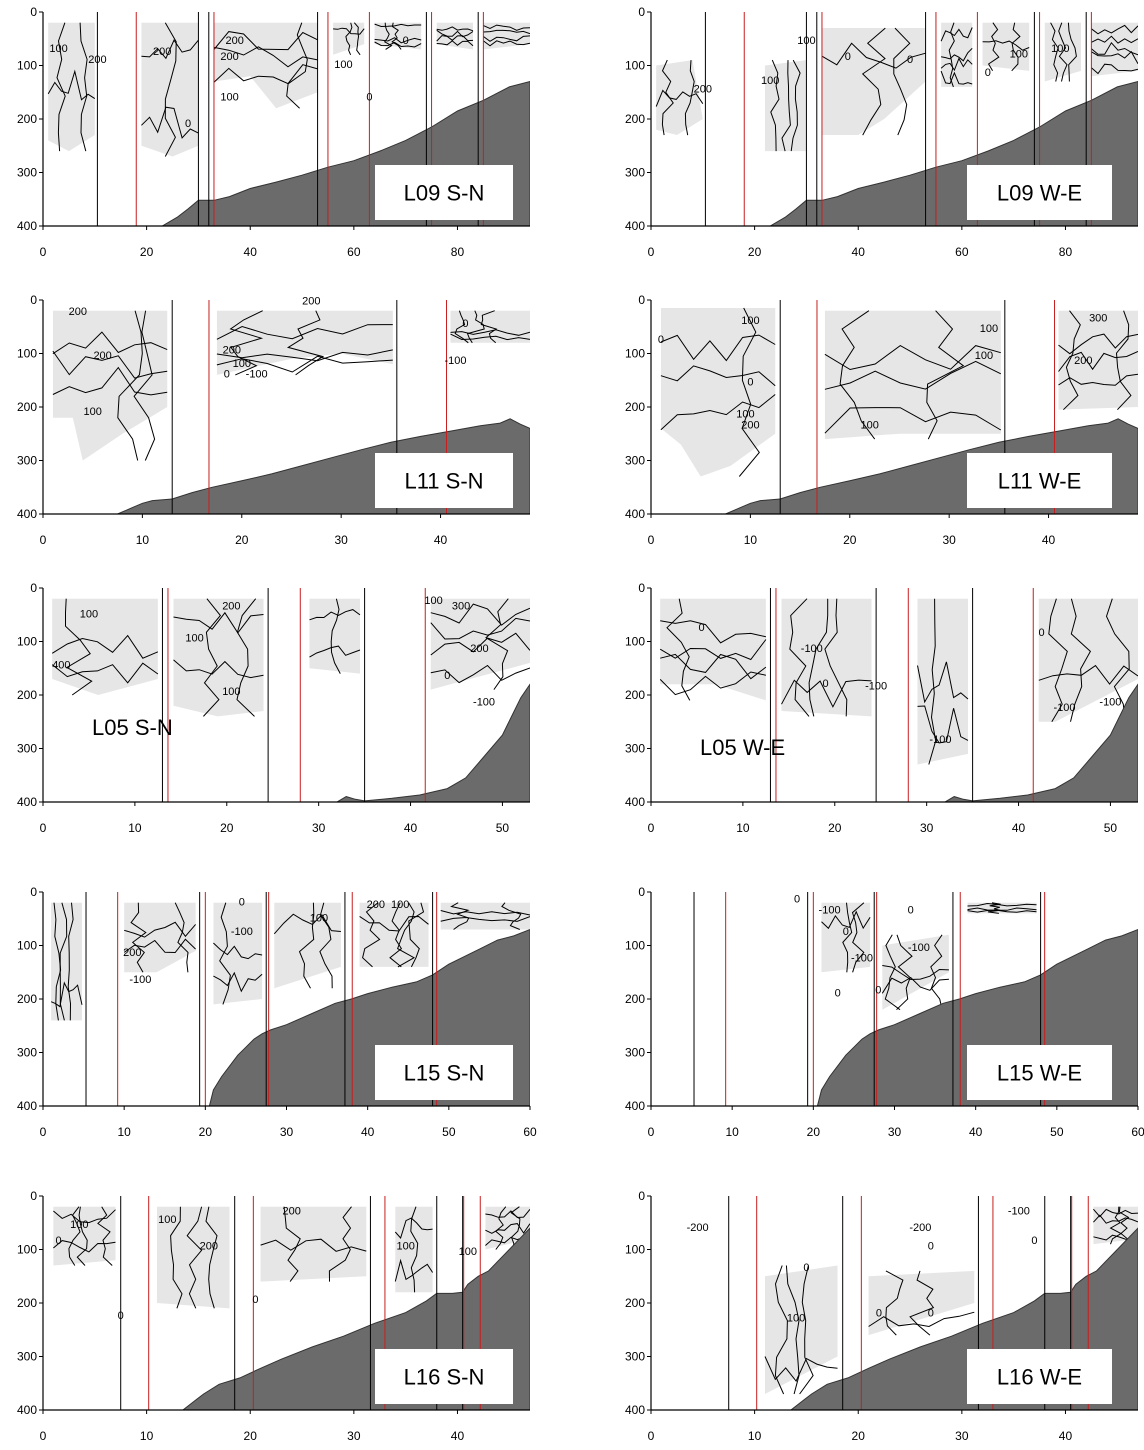 The image size is (1144, 1450). I want to click on panel-title: L15 S-N, so click(444, 1073).